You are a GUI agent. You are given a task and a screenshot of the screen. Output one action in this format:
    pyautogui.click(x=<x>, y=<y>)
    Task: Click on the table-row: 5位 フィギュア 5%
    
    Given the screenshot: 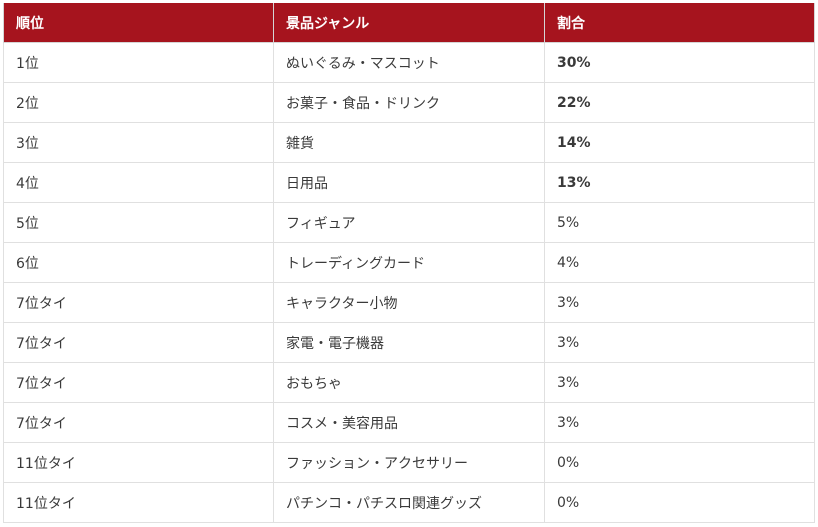 What is the action you would take?
    pyautogui.click(x=409, y=222)
    